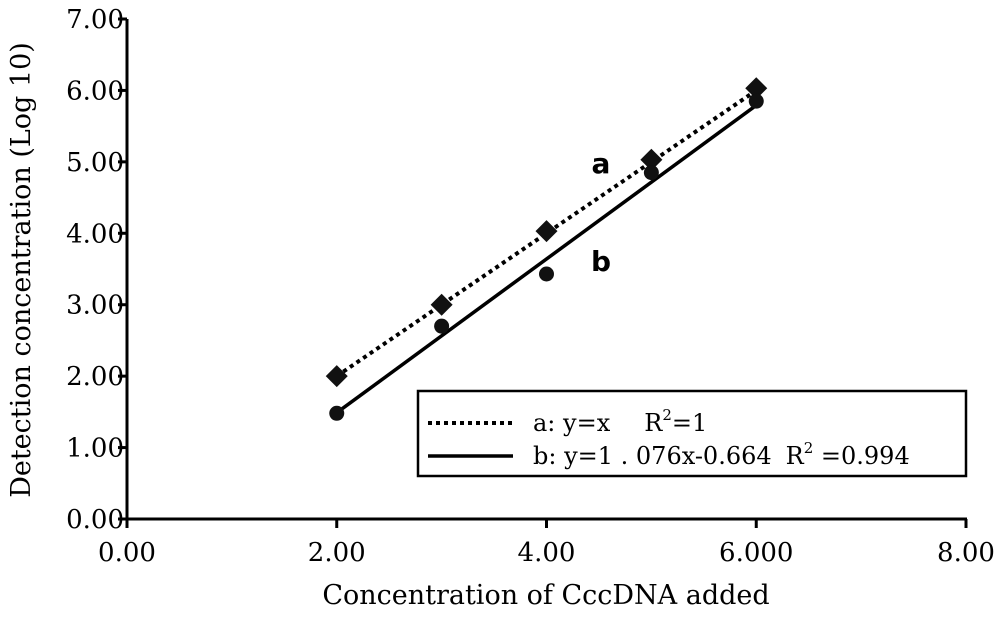  What do you see at coordinates (337, 553) in the screenshot?
I see `x-tick-label: 2.00` at bounding box center [337, 553].